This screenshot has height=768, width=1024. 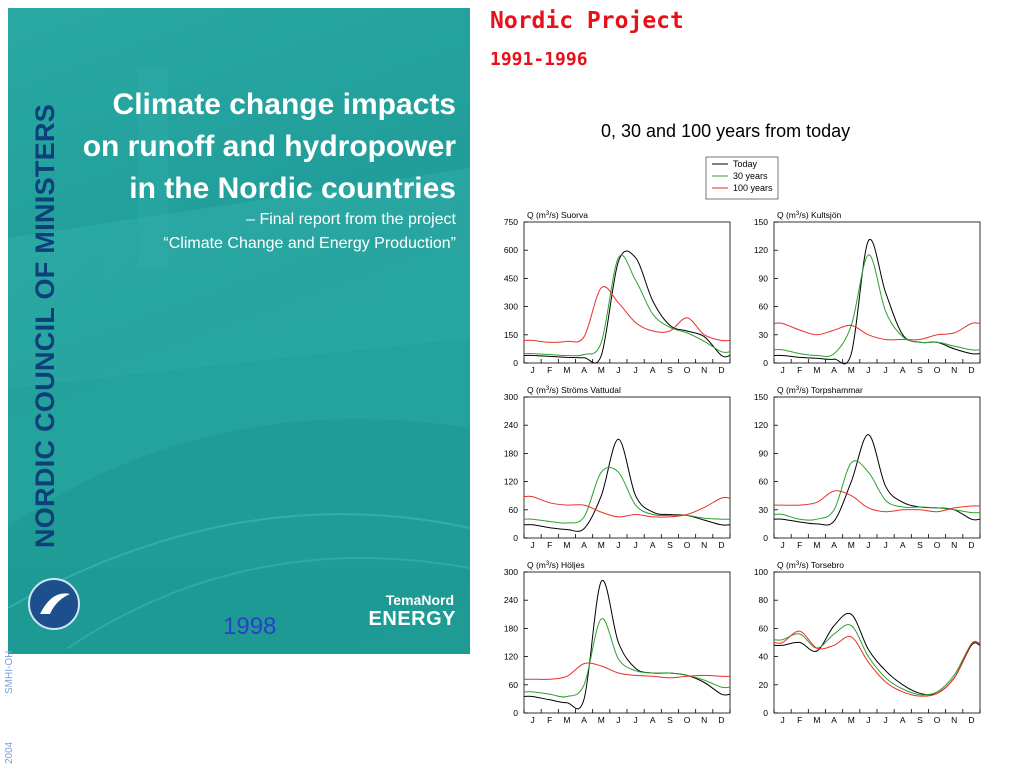 I want to click on cover-title-line-2: on runoff and hydropower, so click(x=269, y=146).